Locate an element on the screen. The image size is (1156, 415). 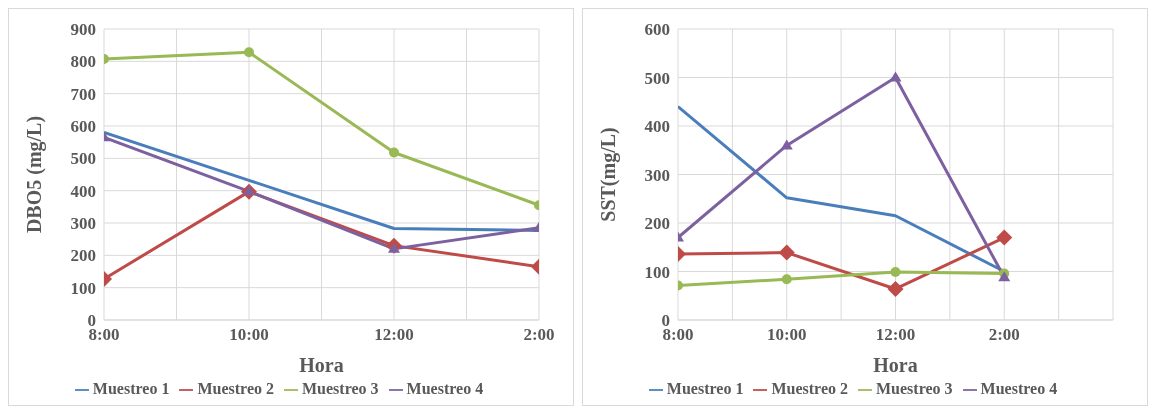
y-axis-title: DBO5 (mg/L) is located at coordinates (35, 174).